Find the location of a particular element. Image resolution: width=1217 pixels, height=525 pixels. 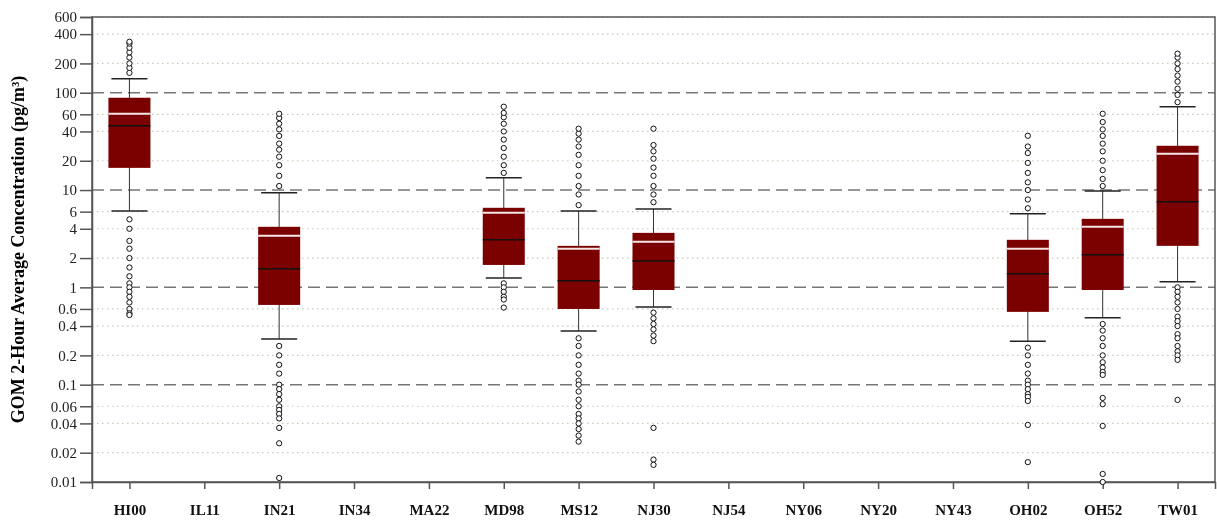

y-tick-label: 0.2 is located at coordinates (67, 355).